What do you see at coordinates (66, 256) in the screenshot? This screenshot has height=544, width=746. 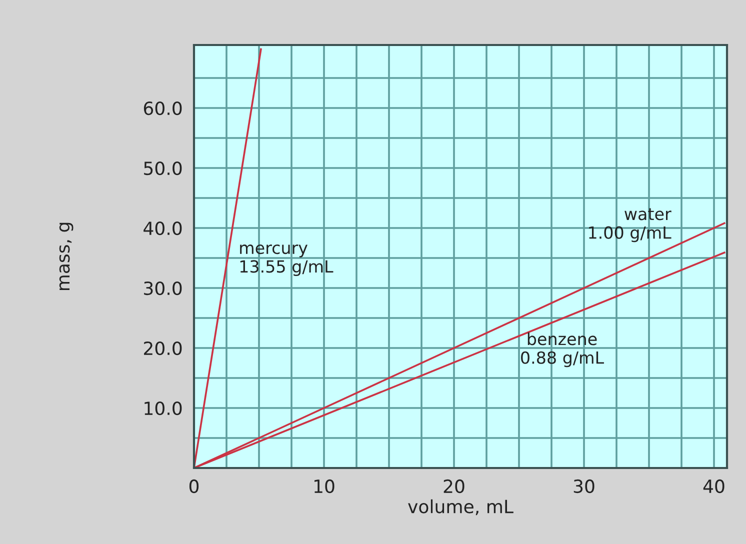 I see `y-axis-title: mass, g` at bounding box center [66, 256].